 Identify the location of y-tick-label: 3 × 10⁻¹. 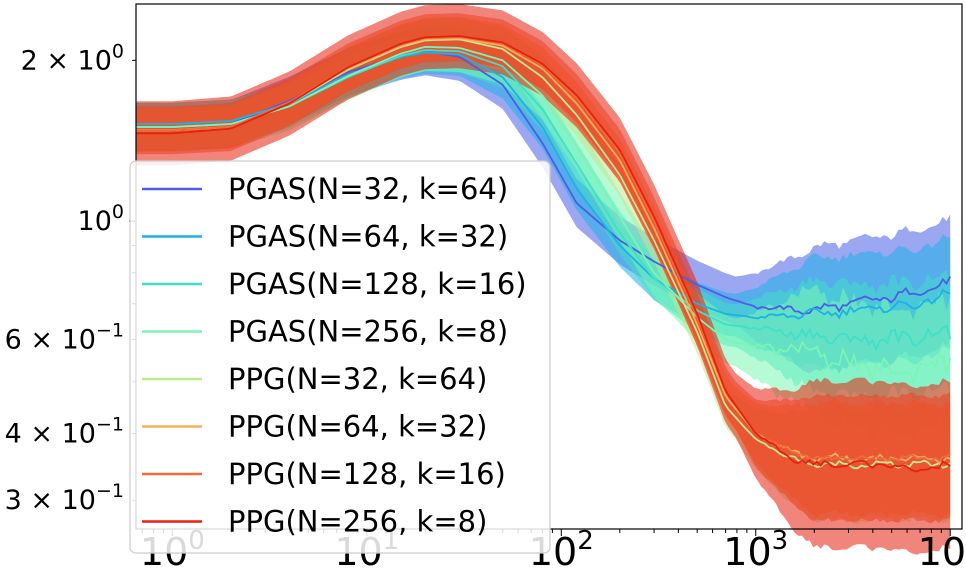
(64, 498).